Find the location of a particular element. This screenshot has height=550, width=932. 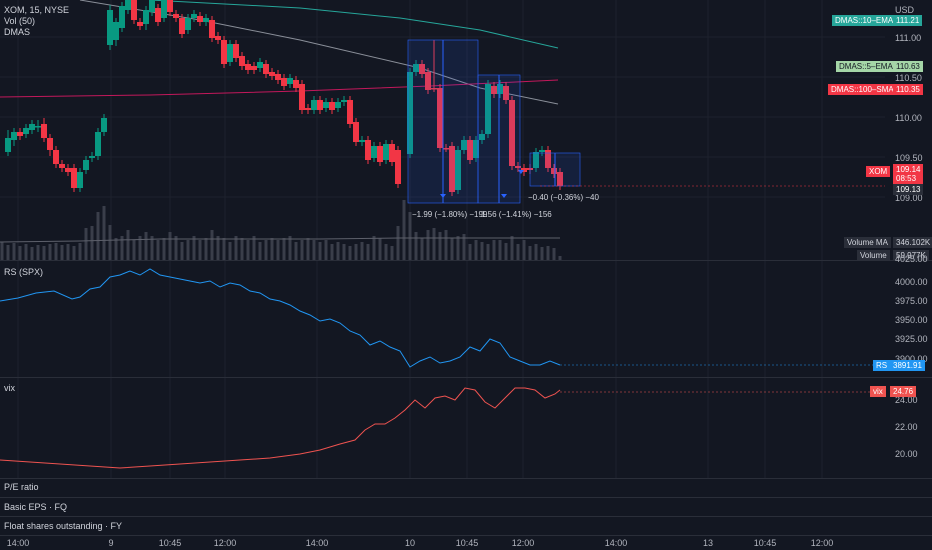

time-label: 10 is located at coordinates (410, 543).